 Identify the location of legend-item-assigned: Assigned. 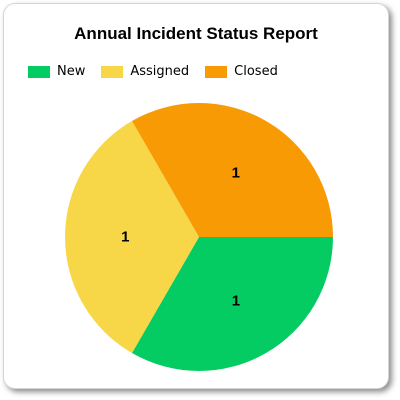
(145, 71).